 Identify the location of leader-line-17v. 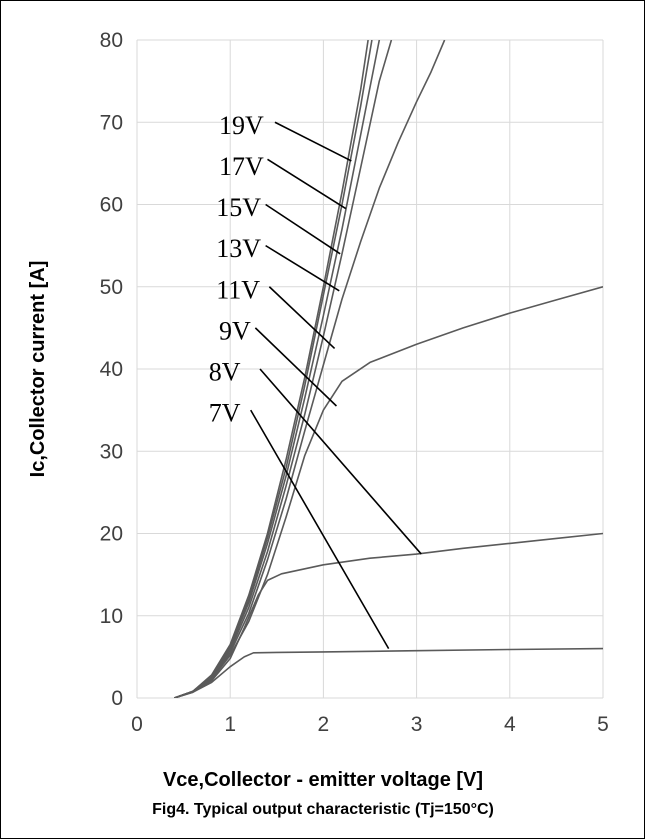
(307, 184).